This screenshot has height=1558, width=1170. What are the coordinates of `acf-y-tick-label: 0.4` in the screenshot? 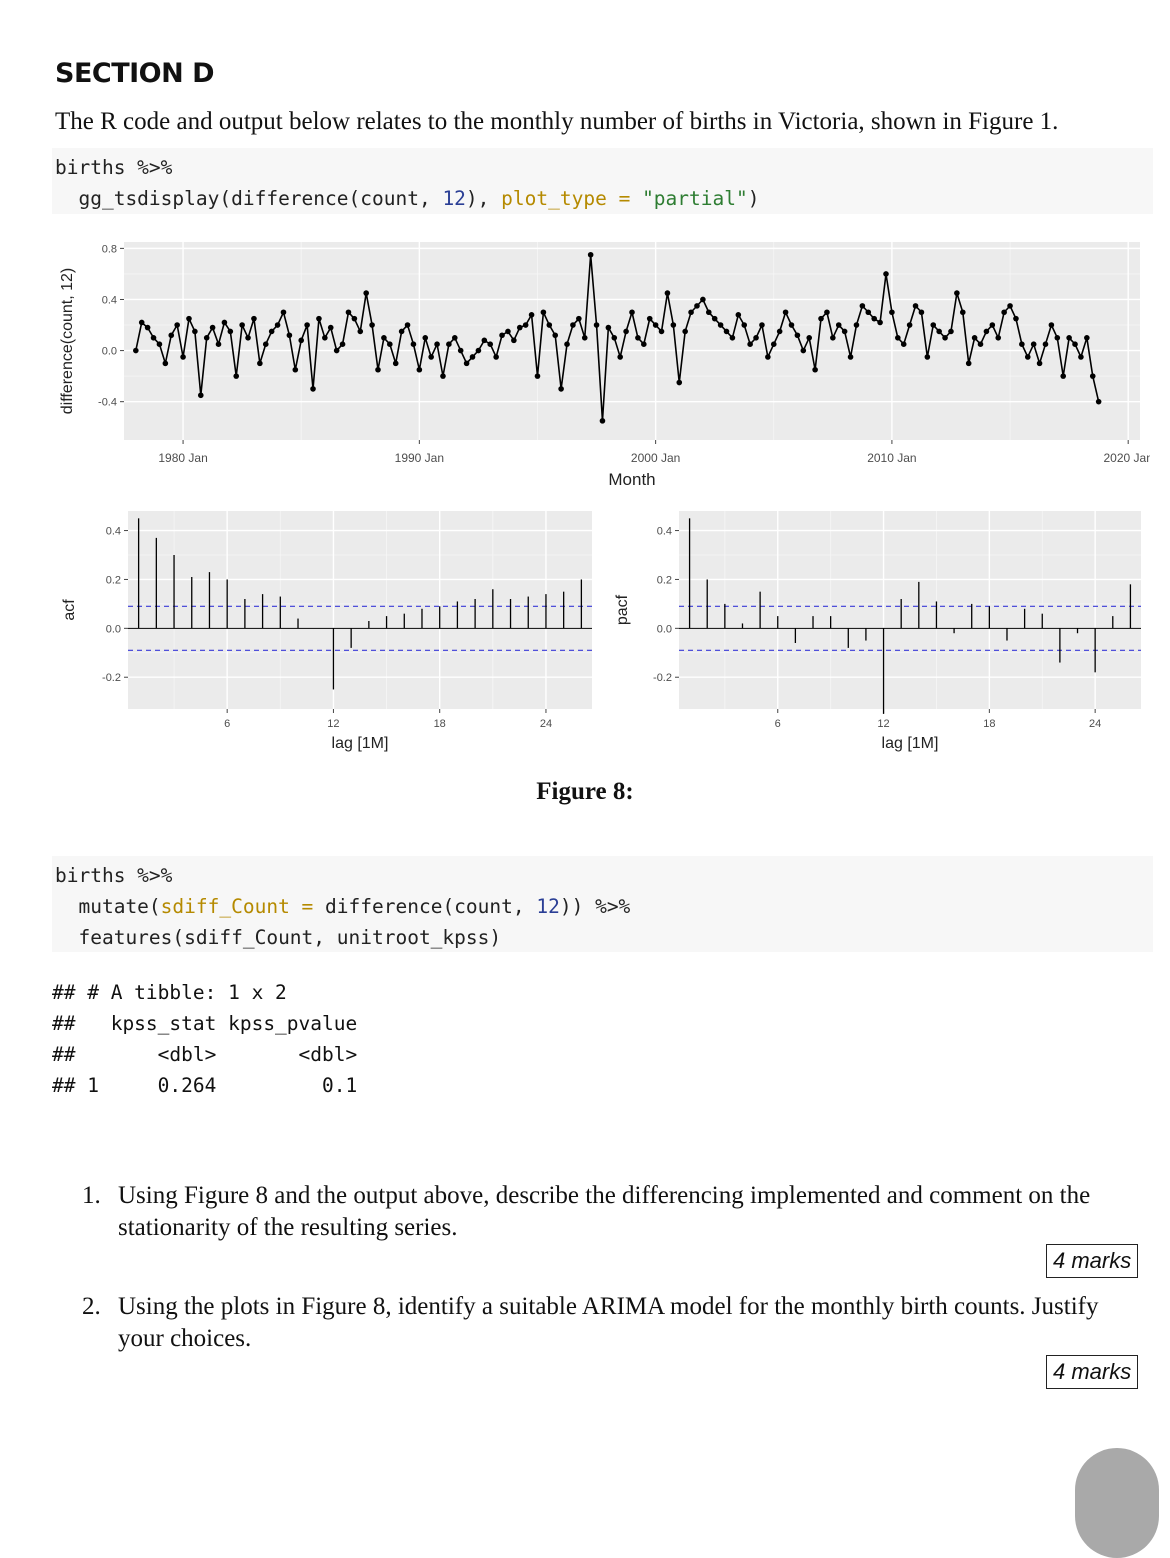 It's located at (113, 532).